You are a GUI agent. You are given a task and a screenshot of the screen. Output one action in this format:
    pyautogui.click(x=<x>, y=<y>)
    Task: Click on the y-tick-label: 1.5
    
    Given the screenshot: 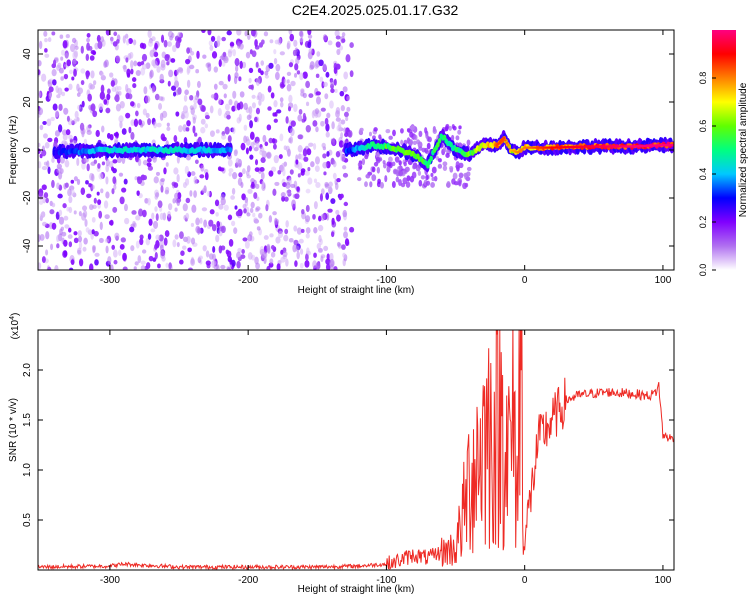 What is the action you would take?
    pyautogui.click(x=27, y=420)
    